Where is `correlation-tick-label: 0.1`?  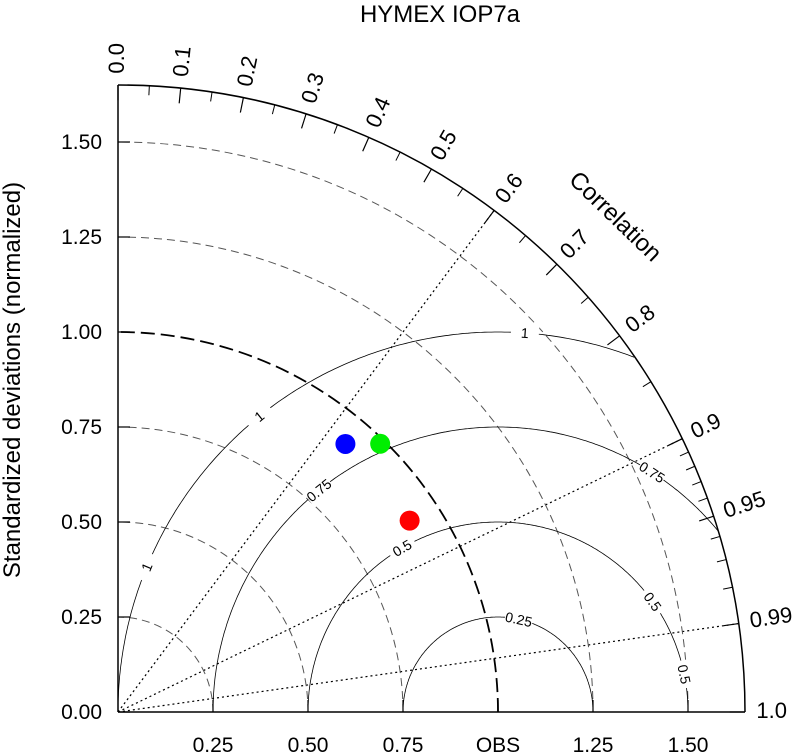 correlation-tick-label: 0.1 is located at coordinates (182, 61).